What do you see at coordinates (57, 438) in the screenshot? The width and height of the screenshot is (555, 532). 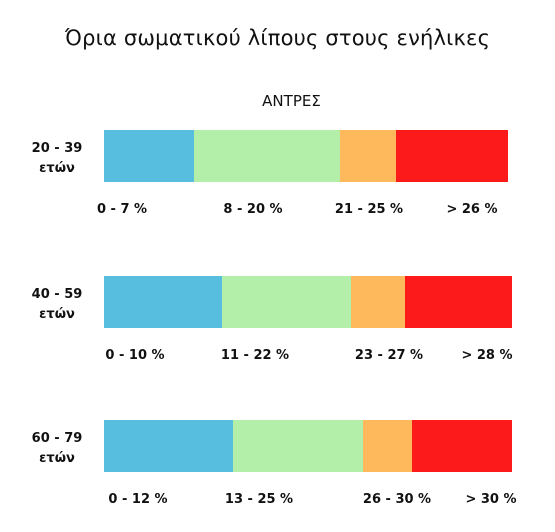 I see `age-range: 60 - 79` at bounding box center [57, 438].